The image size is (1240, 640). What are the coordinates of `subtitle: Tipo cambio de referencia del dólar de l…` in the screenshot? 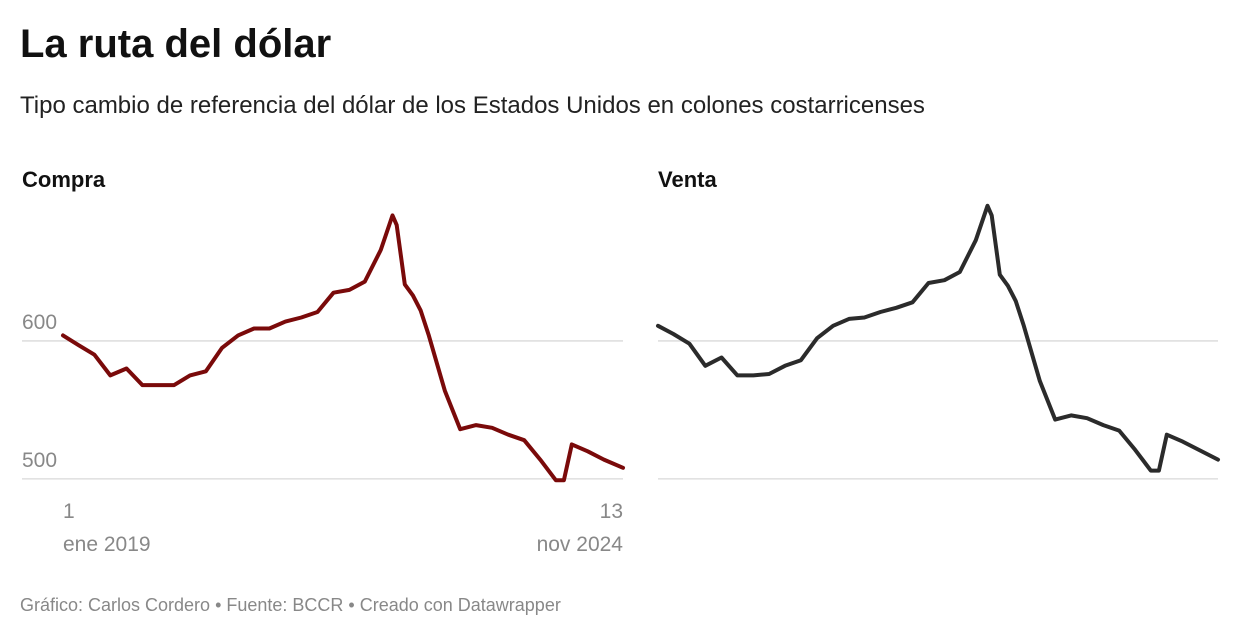 It's located at (472, 105).